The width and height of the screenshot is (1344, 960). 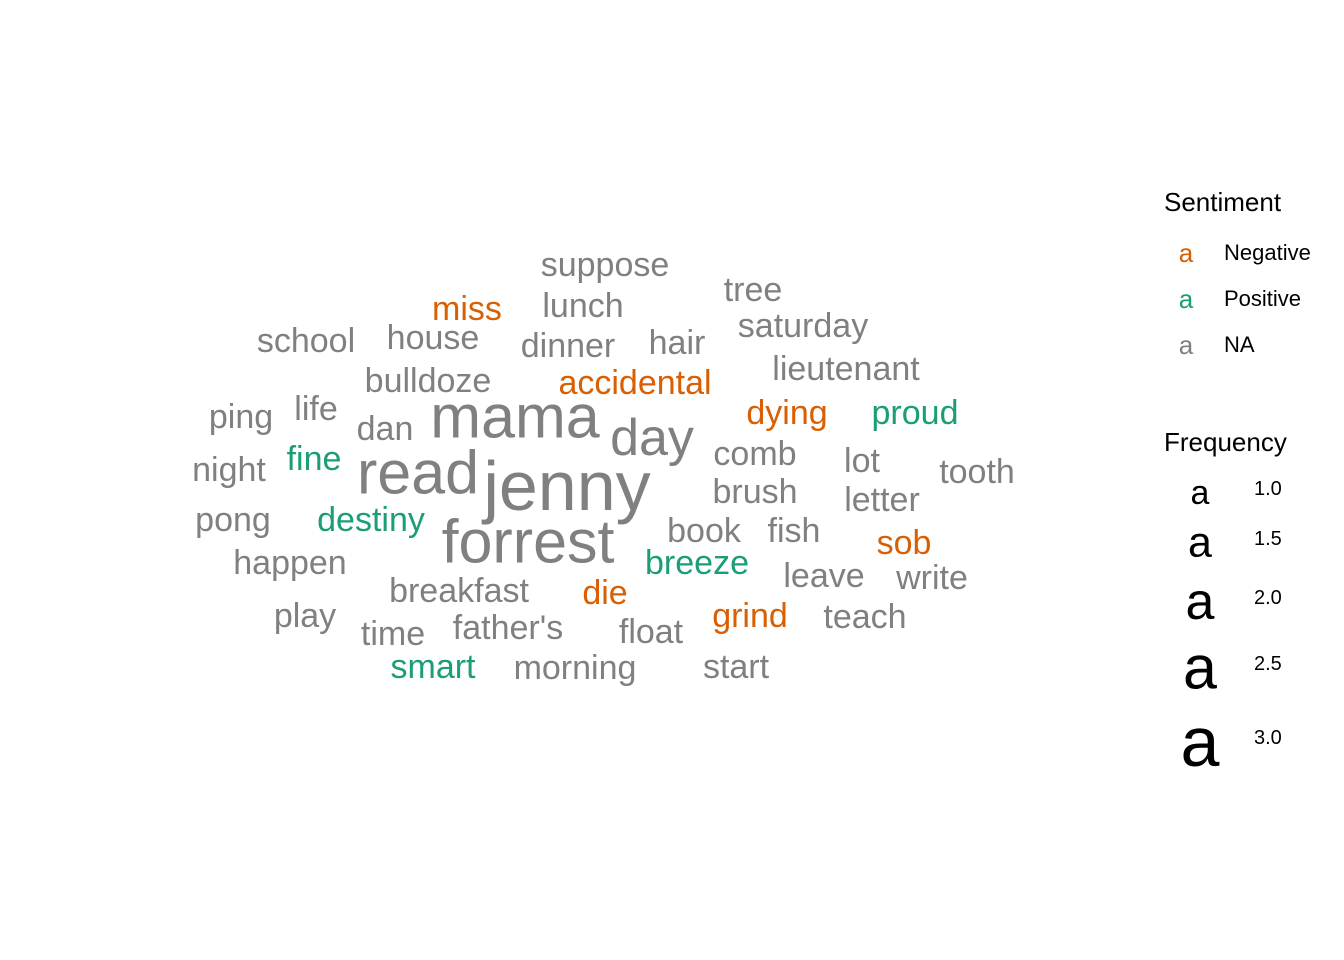 What do you see at coordinates (290, 563) in the screenshot?
I see `word-happen: happen` at bounding box center [290, 563].